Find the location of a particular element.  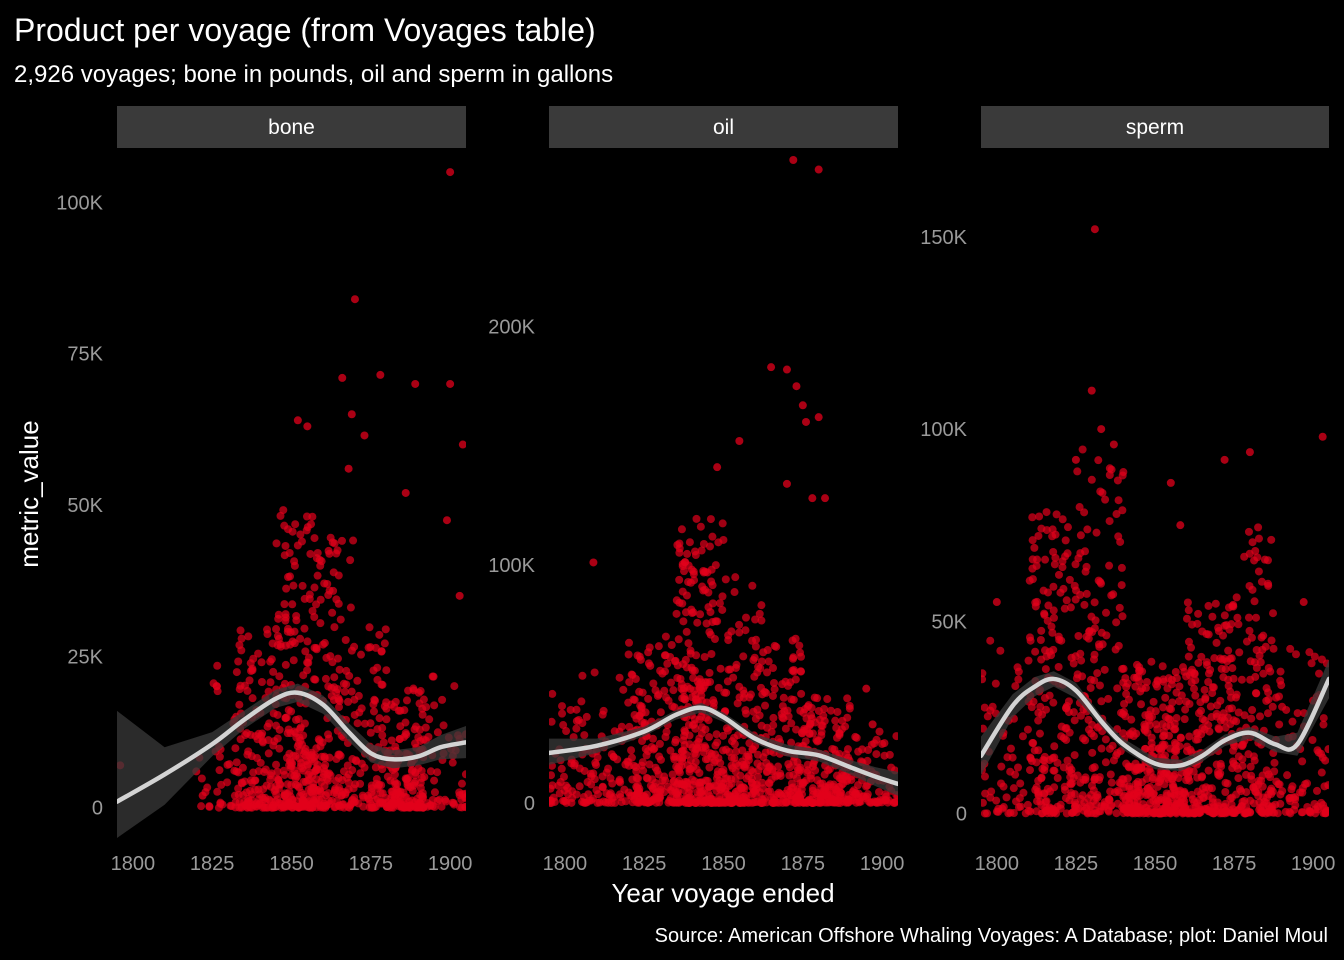

smooth-line-oil is located at coordinates (723, 746).